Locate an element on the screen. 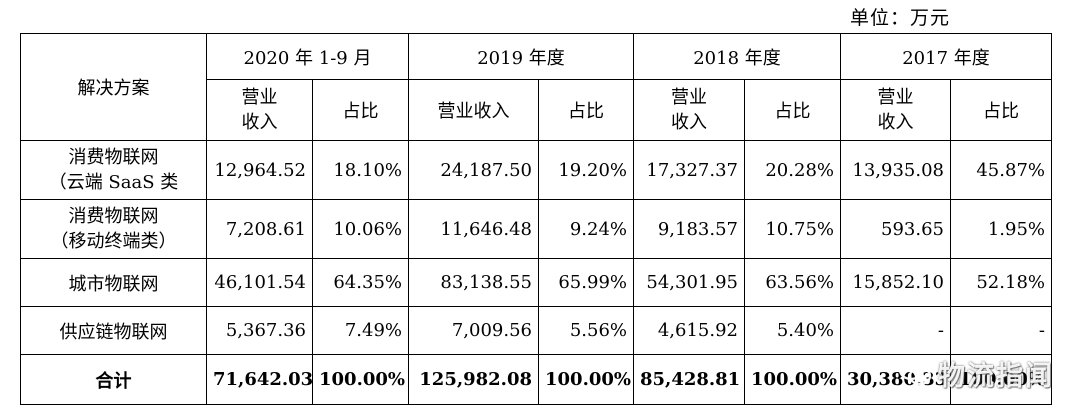 This screenshot has width=1080, height=412. total-label: 合计 is located at coordinates (113, 379).